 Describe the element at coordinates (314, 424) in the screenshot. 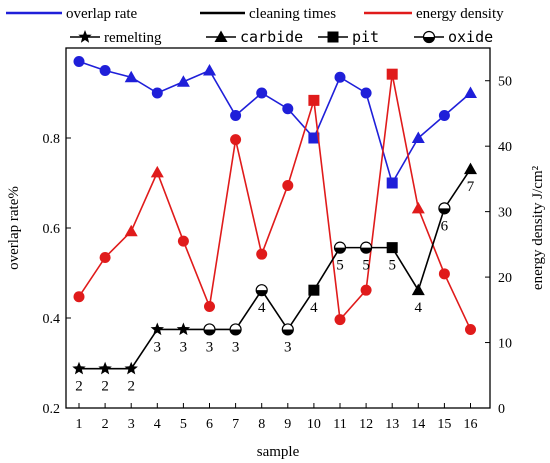

I see `x-tick-label: 10` at that location.